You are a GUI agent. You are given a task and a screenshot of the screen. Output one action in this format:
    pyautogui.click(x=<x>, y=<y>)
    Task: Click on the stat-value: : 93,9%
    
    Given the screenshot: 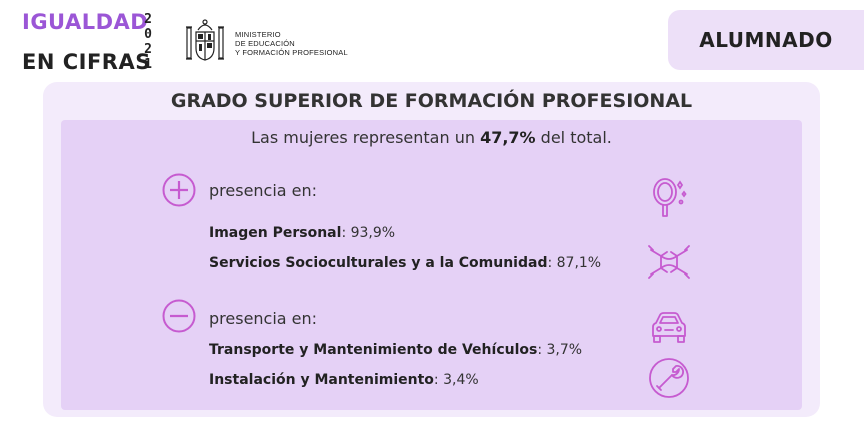 What is the action you would take?
    pyautogui.click(x=368, y=233)
    